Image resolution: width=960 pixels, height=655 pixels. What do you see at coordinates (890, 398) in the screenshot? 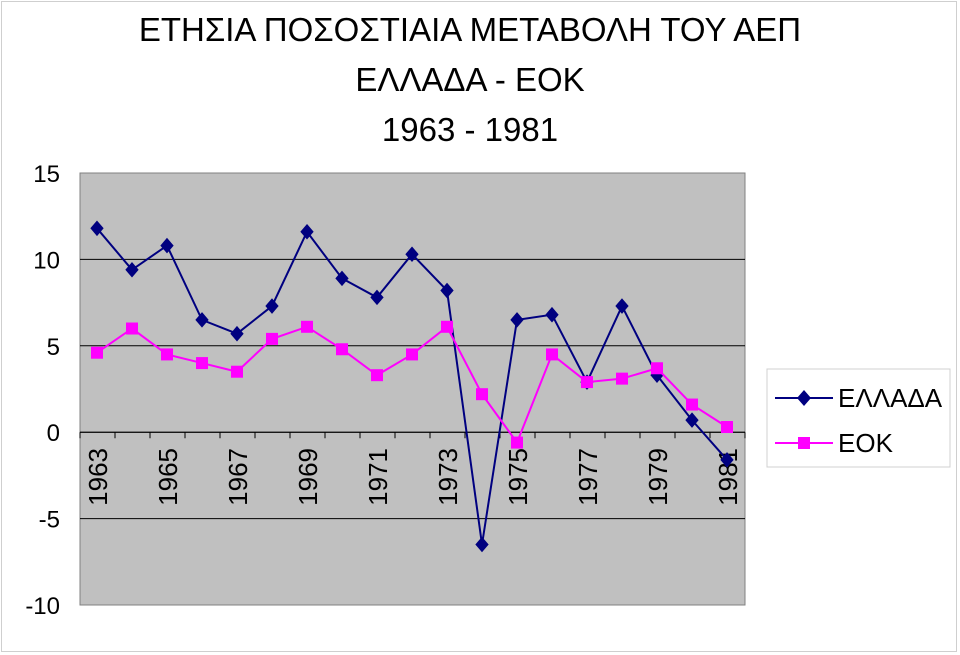
I see `legend-label: ΕΛΛΑΔΑ` at bounding box center [890, 398].